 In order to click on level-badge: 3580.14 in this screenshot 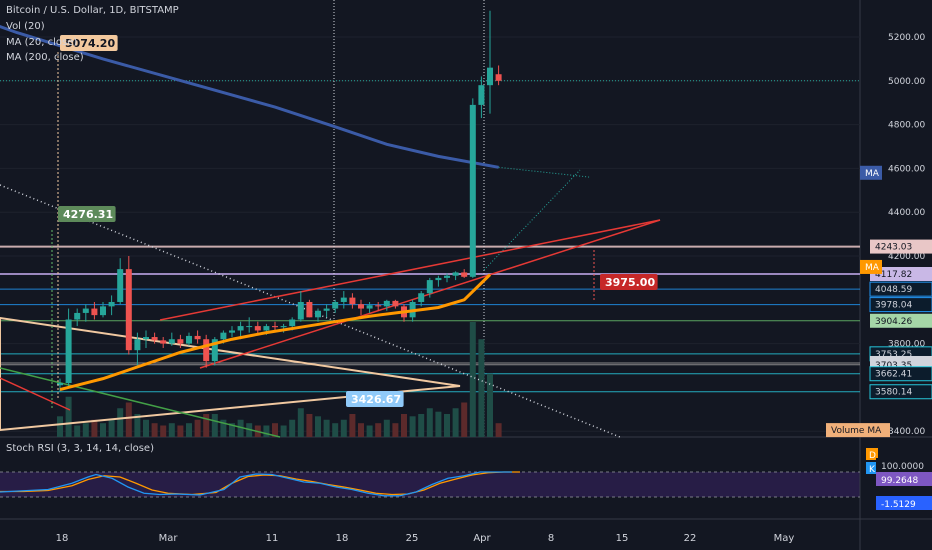, I will do `click(893, 393)`.